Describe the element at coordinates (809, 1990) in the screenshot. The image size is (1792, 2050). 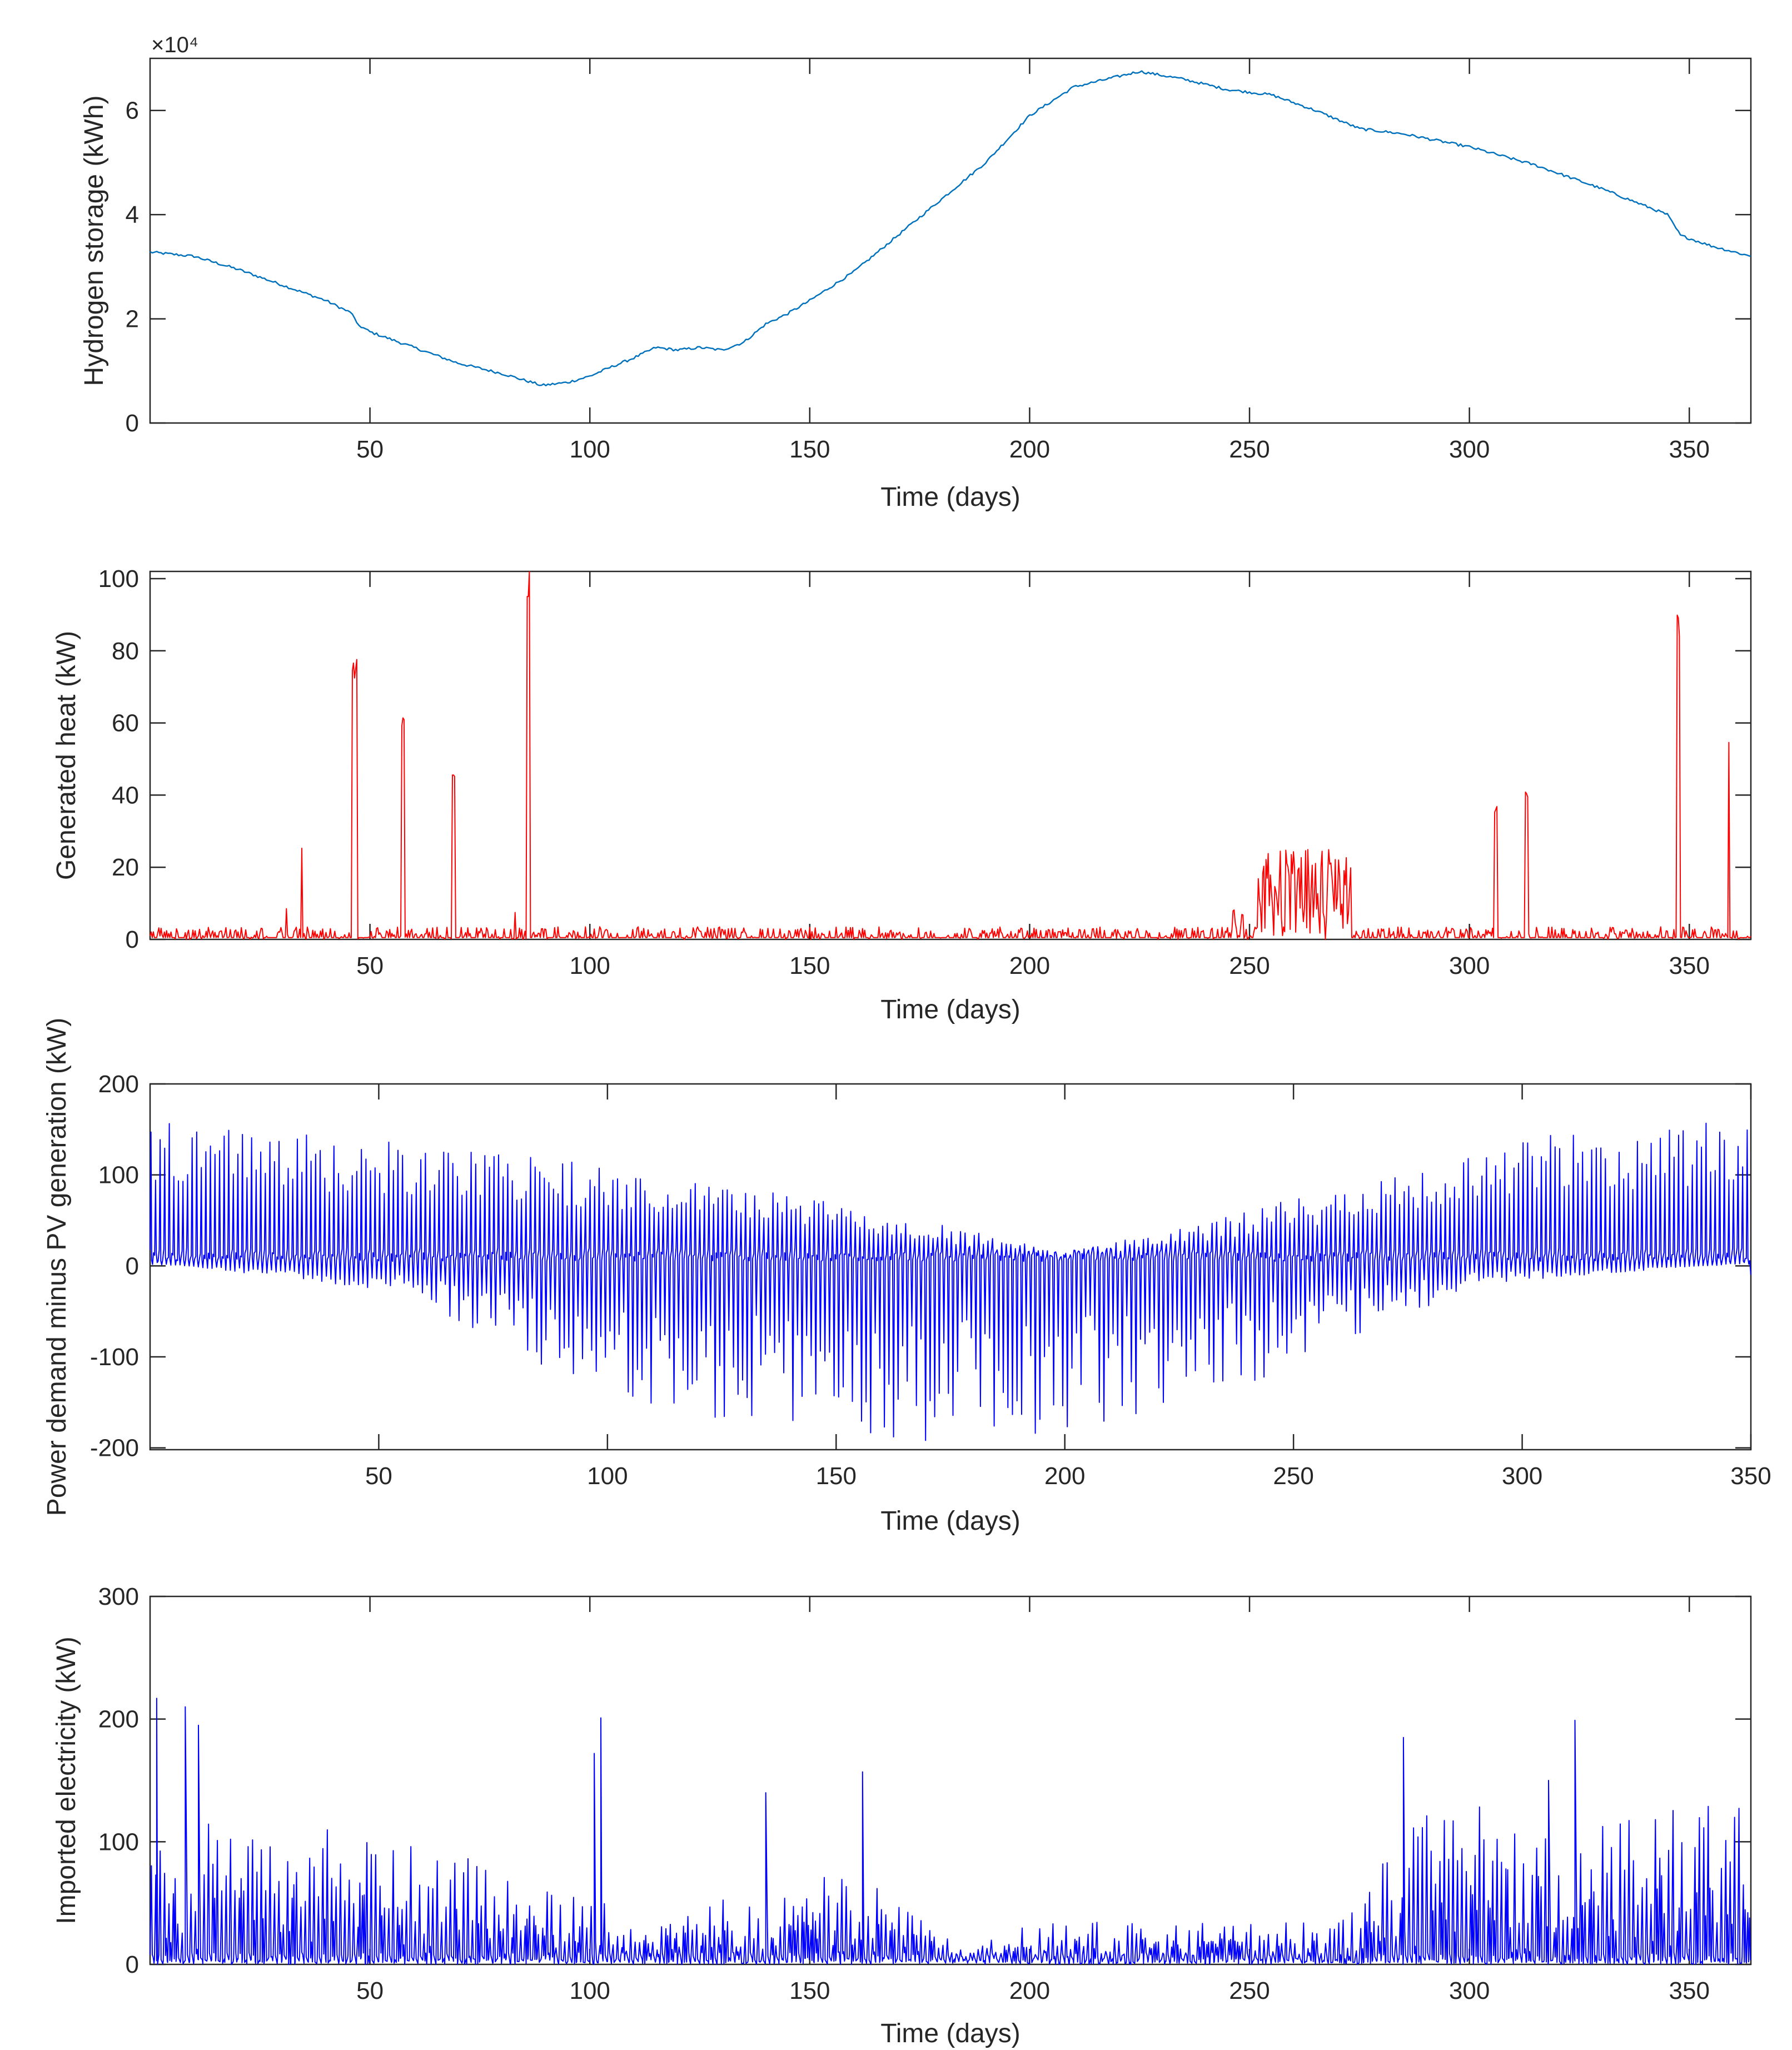
I see `imported-x-tick-label: 150` at that location.